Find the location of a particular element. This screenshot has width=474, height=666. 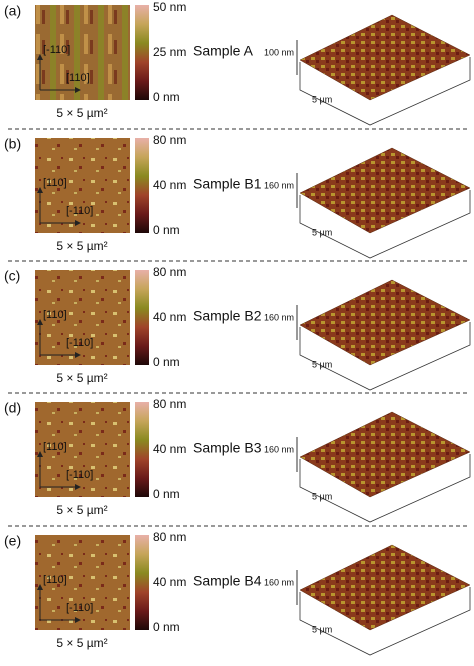

height-label: 100 nm is located at coordinates (279, 52).